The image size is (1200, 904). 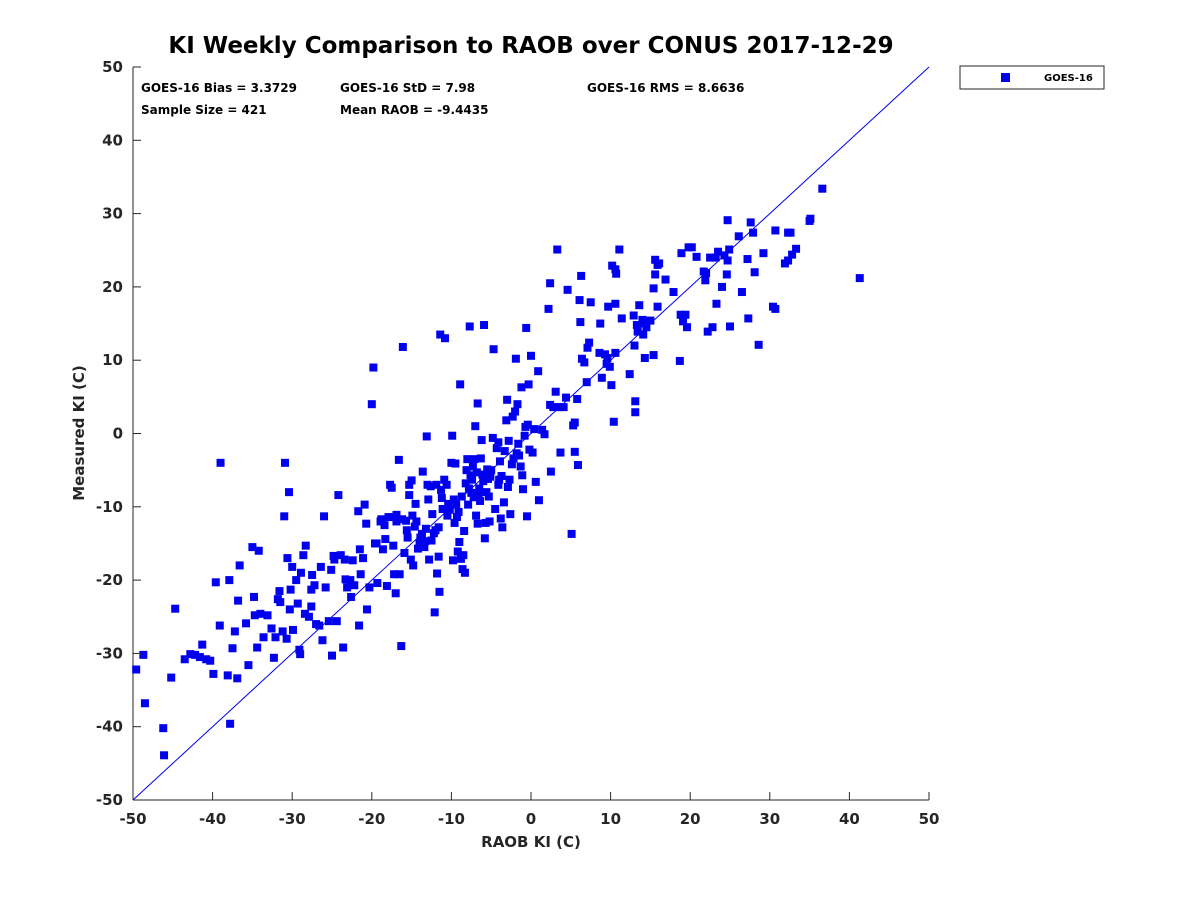 What do you see at coordinates (212, 819) in the screenshot?
I see `x-tick-label: -40` at bounding box center [212, 819].